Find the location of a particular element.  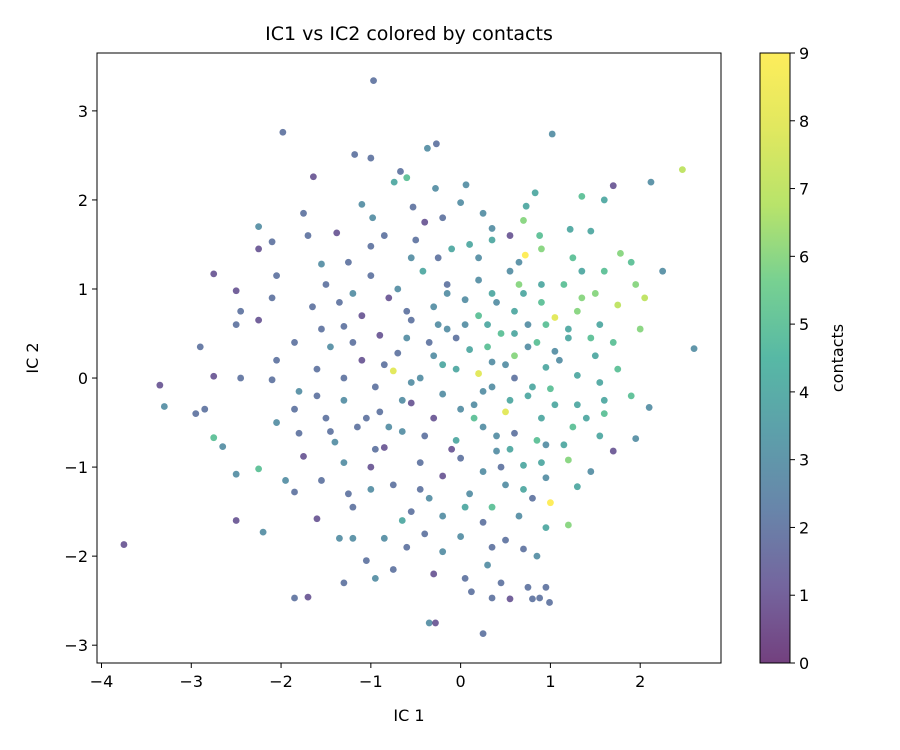

colorbar-tick-label: 9 is located at coordinates (804, 53).